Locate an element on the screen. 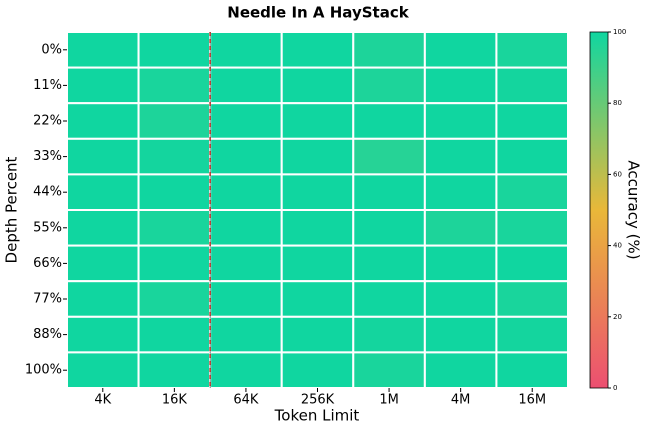 The image size is (648, 430). y-tick-label: 55% is located at coordinates (47, 227).